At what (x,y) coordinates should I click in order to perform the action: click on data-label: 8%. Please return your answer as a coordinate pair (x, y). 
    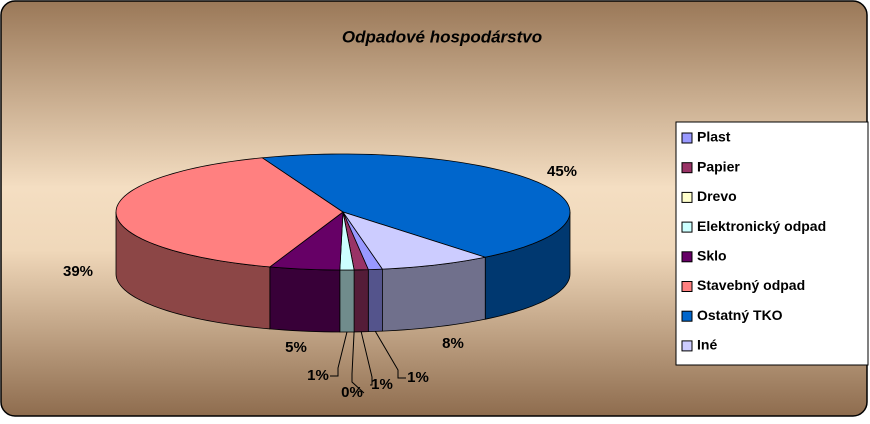
    Looking at the image, I should click on (453, 343).